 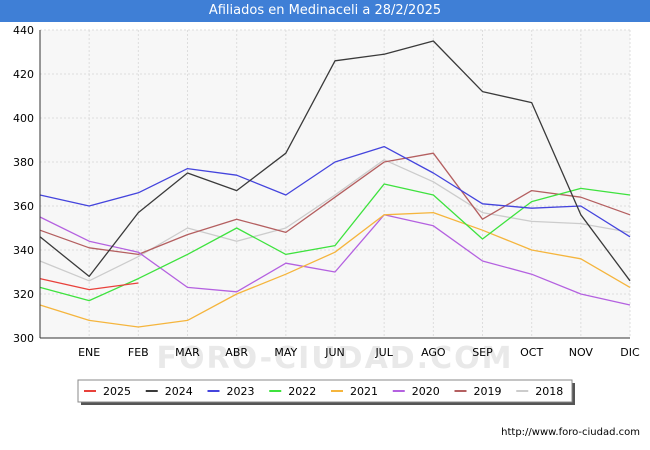 I want to click on y-tick-label: 420, so click(x=23, y=74).